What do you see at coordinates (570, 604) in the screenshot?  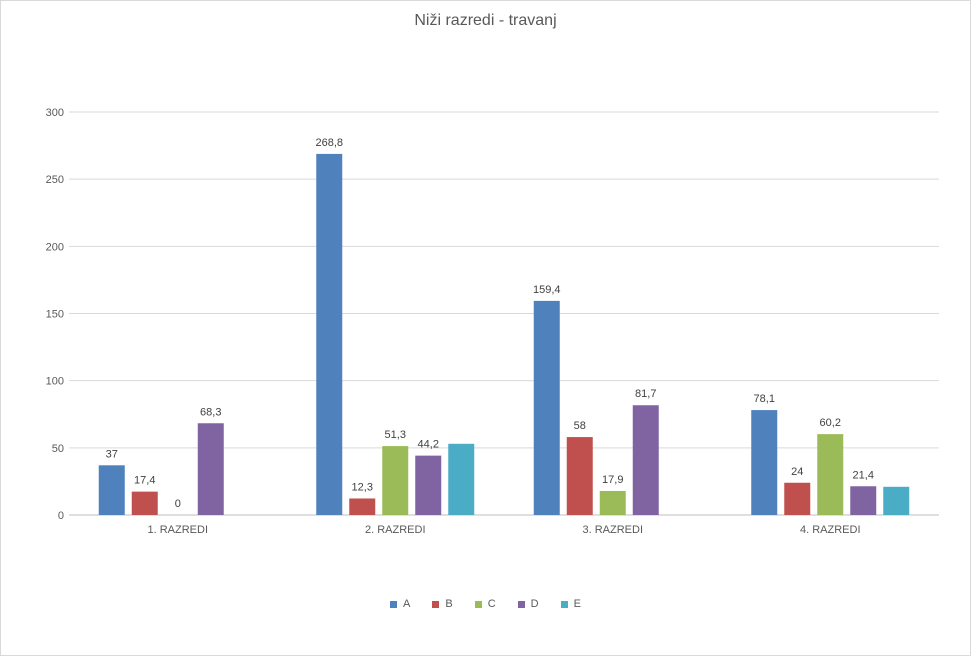 I see `legend-item-e: E` at bounding box center [570, 604].